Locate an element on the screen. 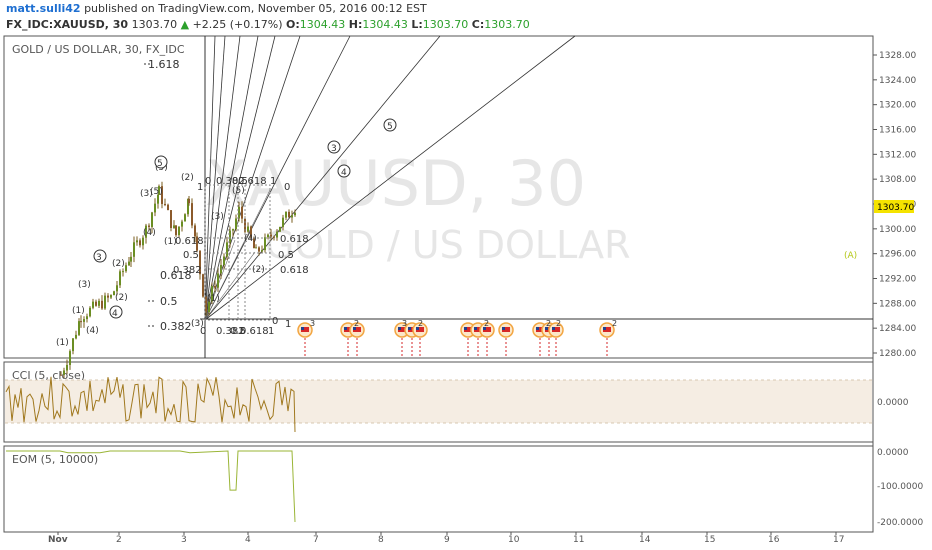  time-tick-label: Nov is located at coordinates (58, 540).